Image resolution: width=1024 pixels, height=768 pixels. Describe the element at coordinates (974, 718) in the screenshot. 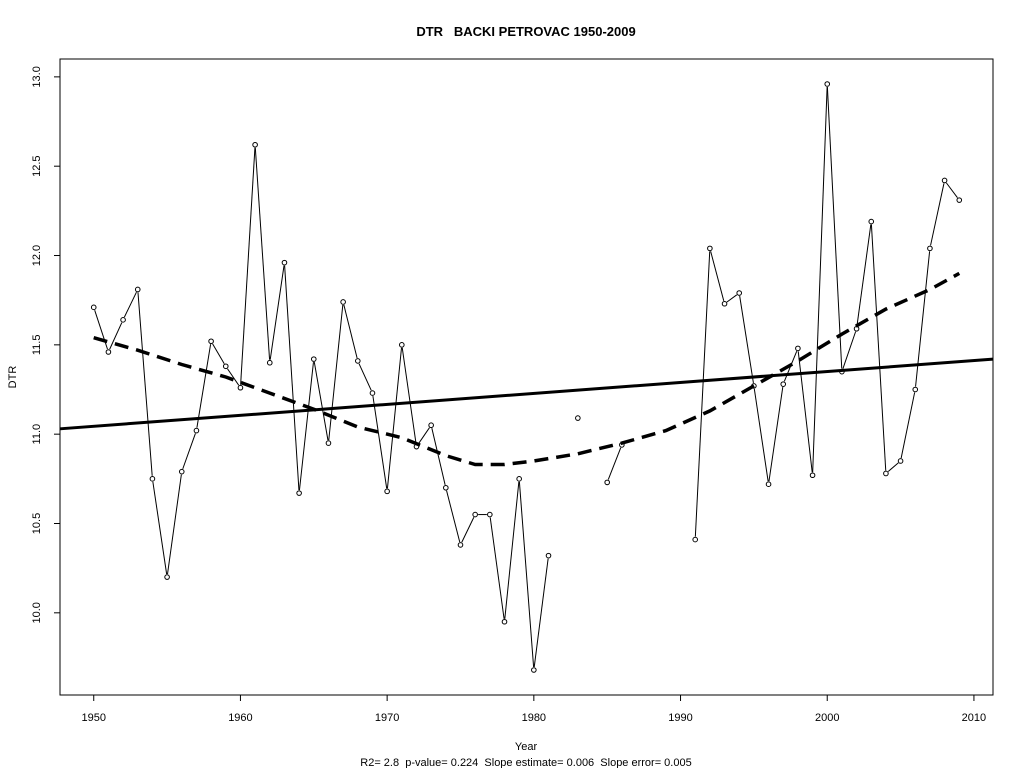

I see `x-tick-label: 2010` at that location.